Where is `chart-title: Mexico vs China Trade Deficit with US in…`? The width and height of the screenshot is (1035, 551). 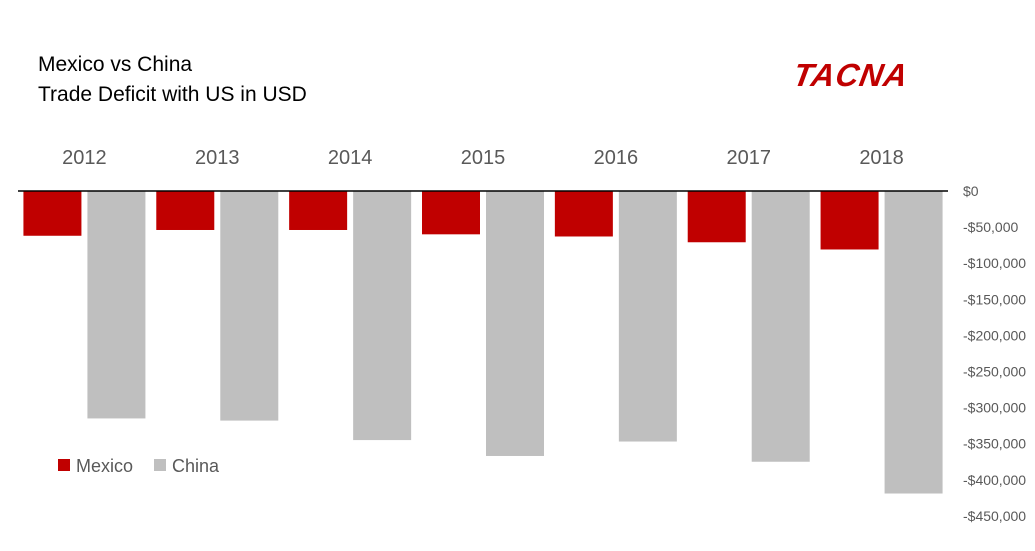 chart-title: Mexico vs China Trade Deficit with US in… is located at coordinates (172, 80).